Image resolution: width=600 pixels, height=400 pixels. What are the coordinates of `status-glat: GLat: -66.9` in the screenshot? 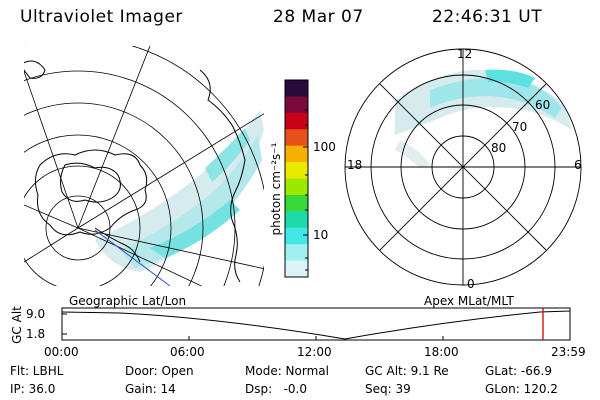 It's located at (518, 371).